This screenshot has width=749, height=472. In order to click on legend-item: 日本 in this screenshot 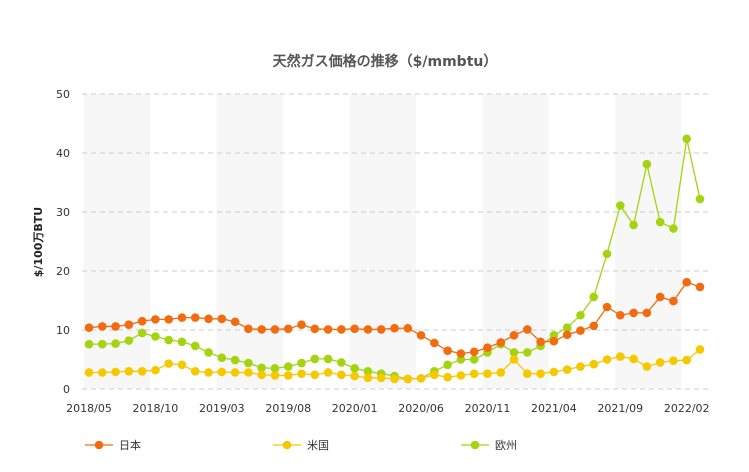, I will do `click(113, 445)`.